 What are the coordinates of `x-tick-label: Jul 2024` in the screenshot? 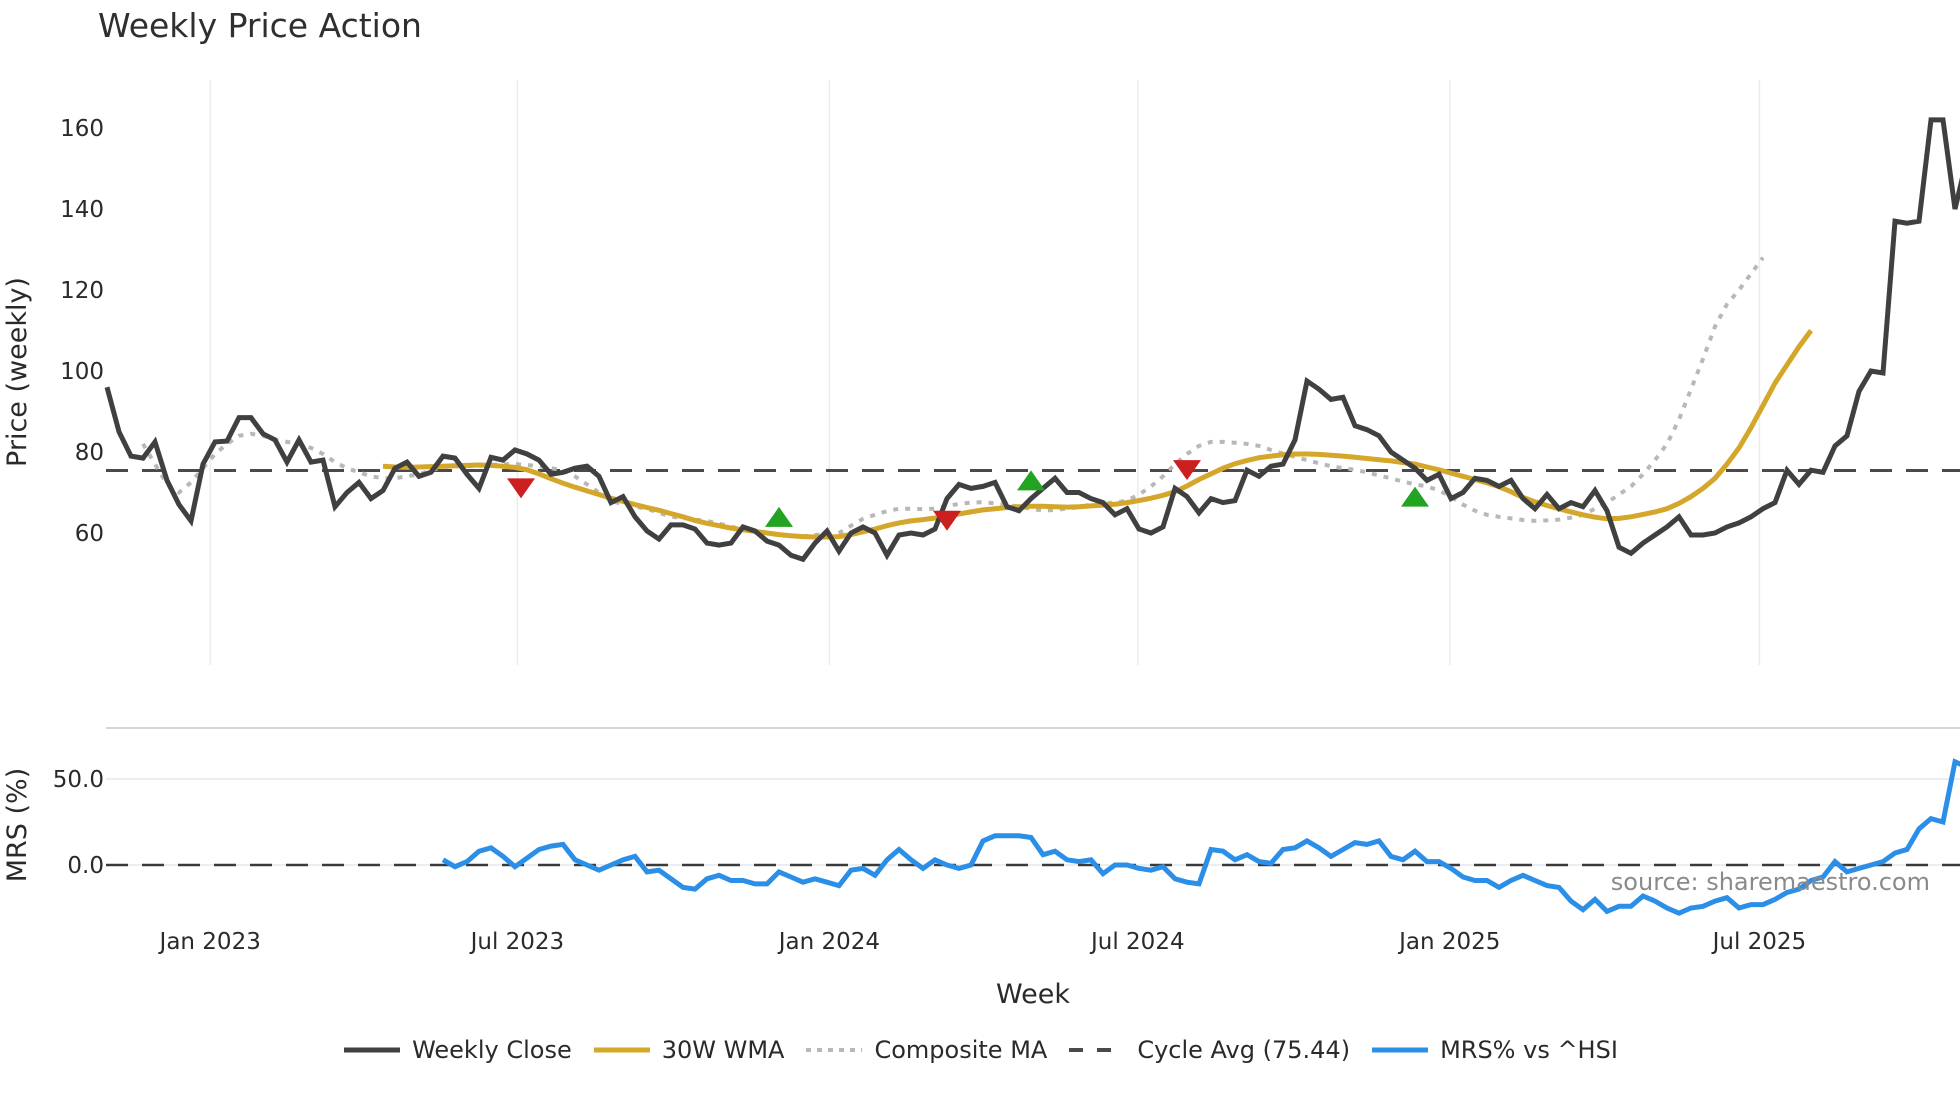 It's located at (1137, 942).